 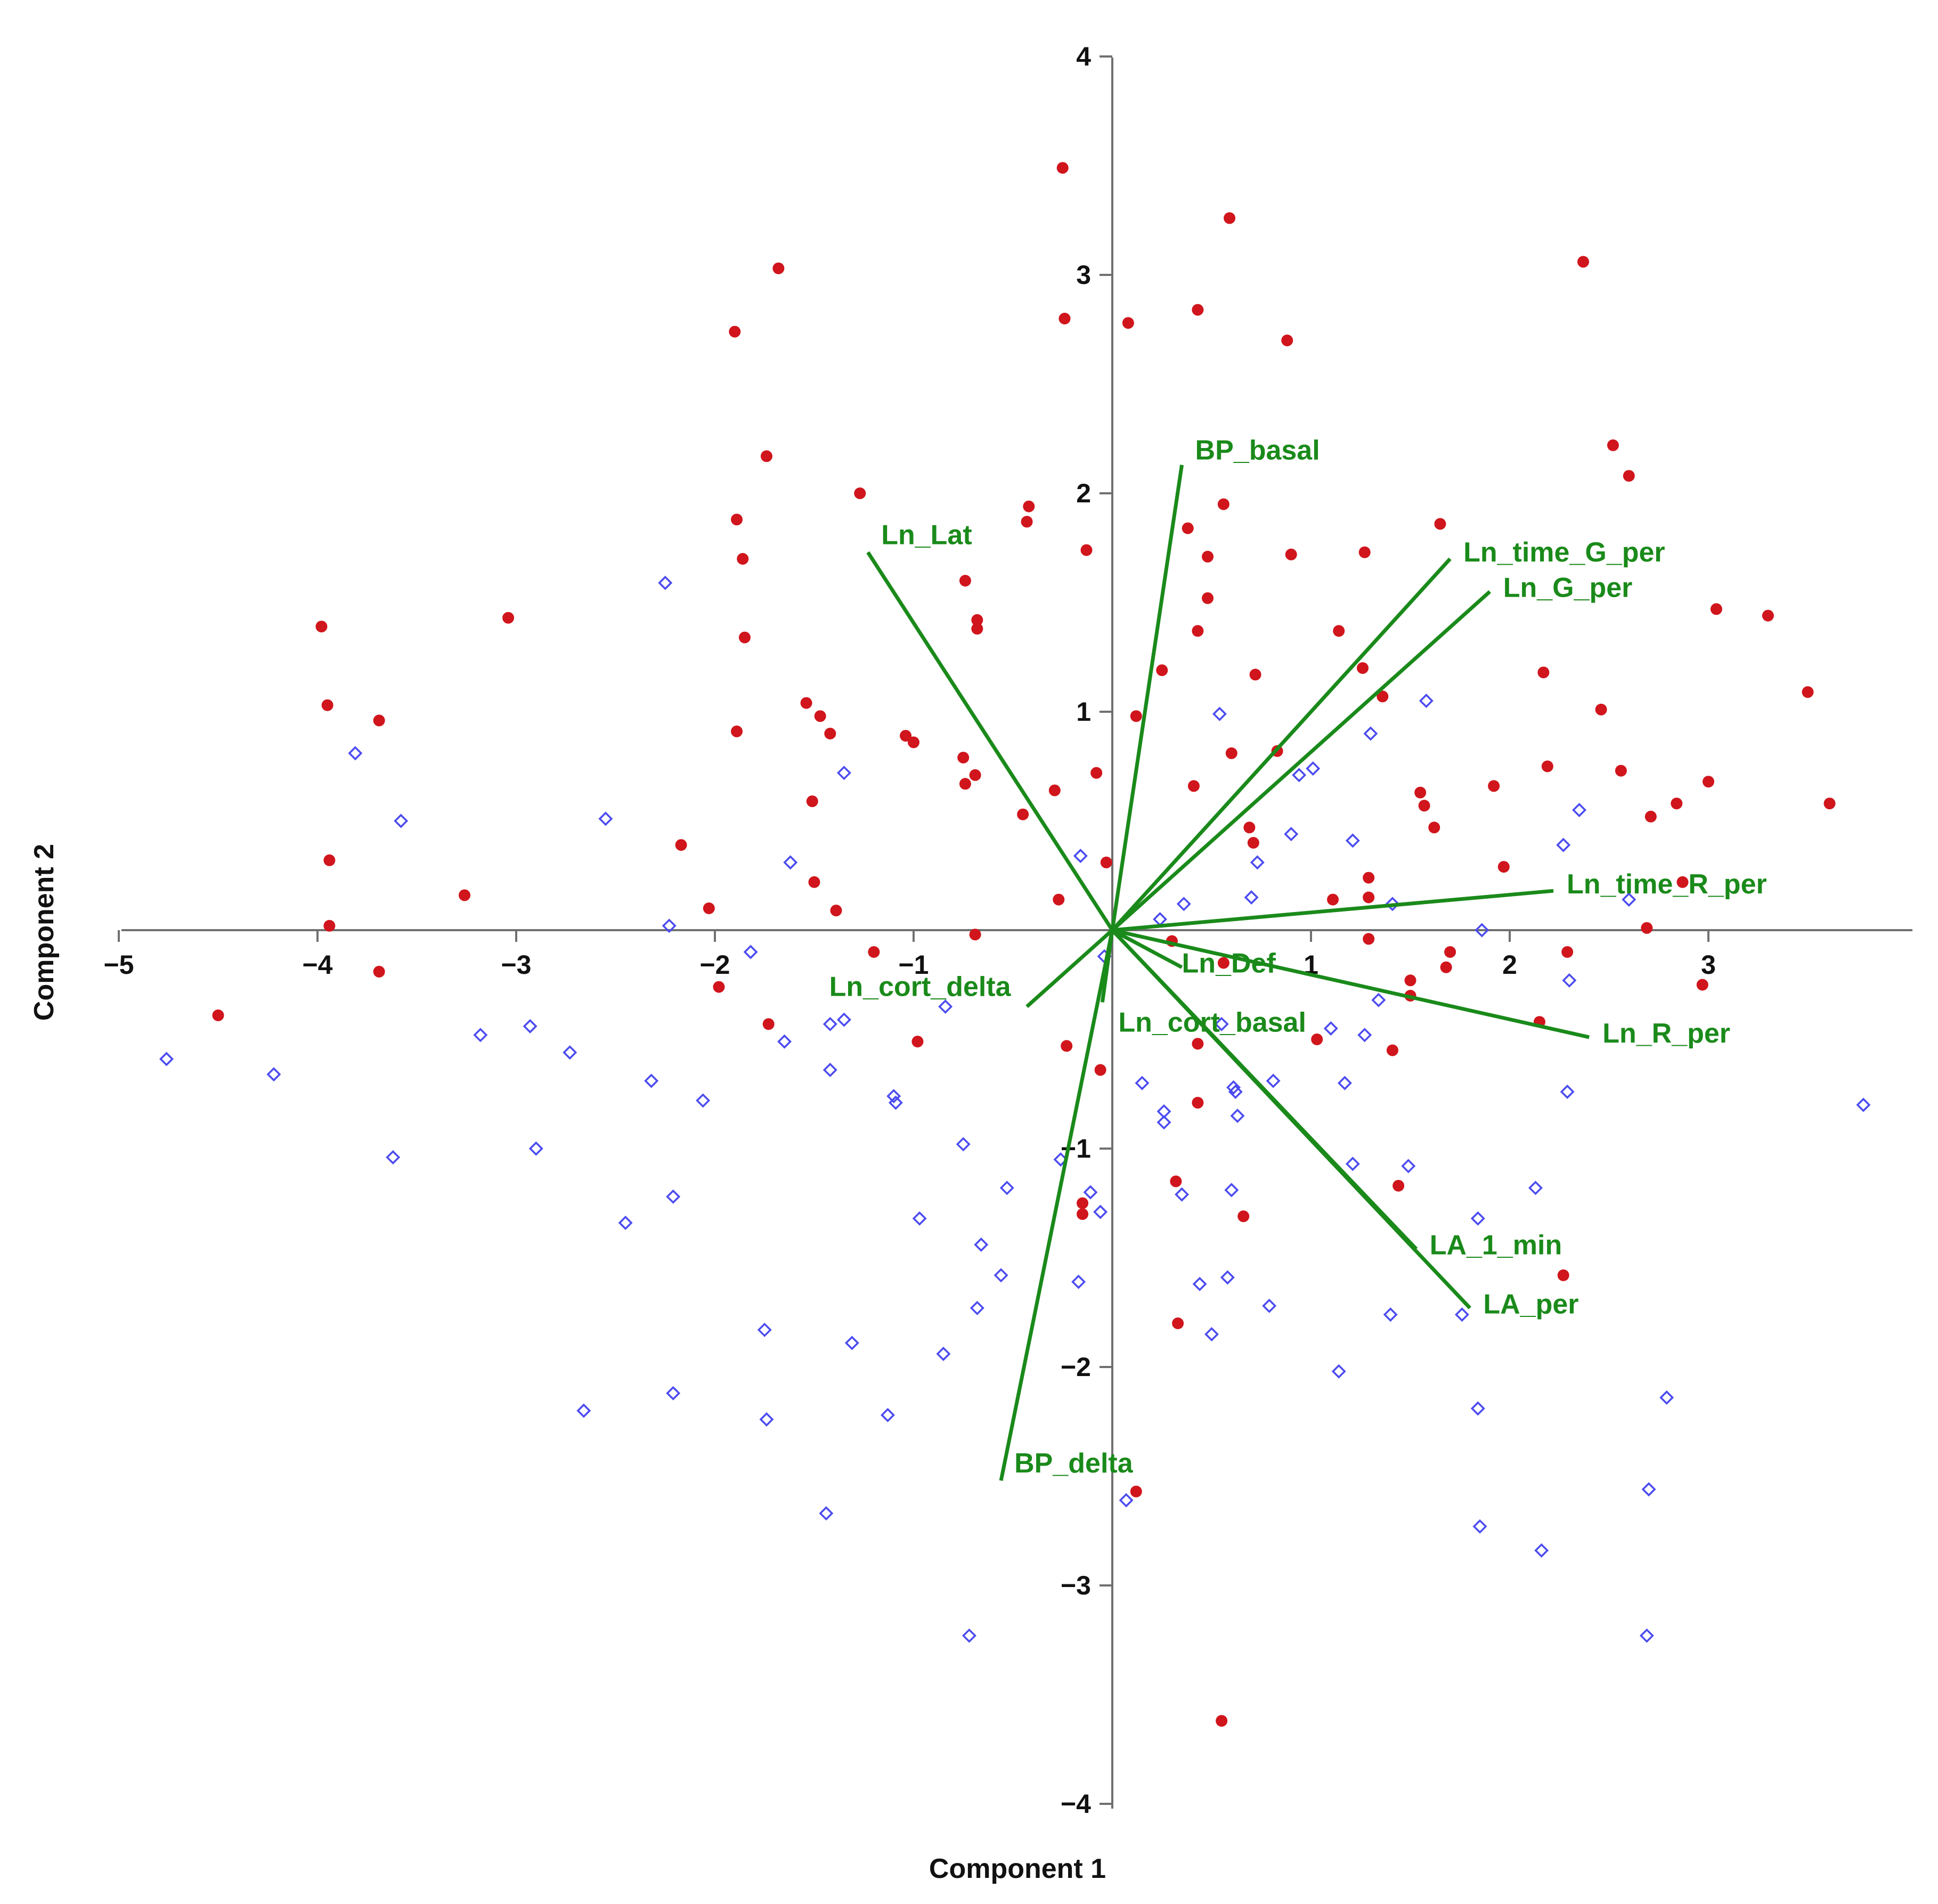 What do you see at coordinates (1708, 965) in the screenshot?
I see `x-tick-label: 3` at bounding box center [1708, 965].